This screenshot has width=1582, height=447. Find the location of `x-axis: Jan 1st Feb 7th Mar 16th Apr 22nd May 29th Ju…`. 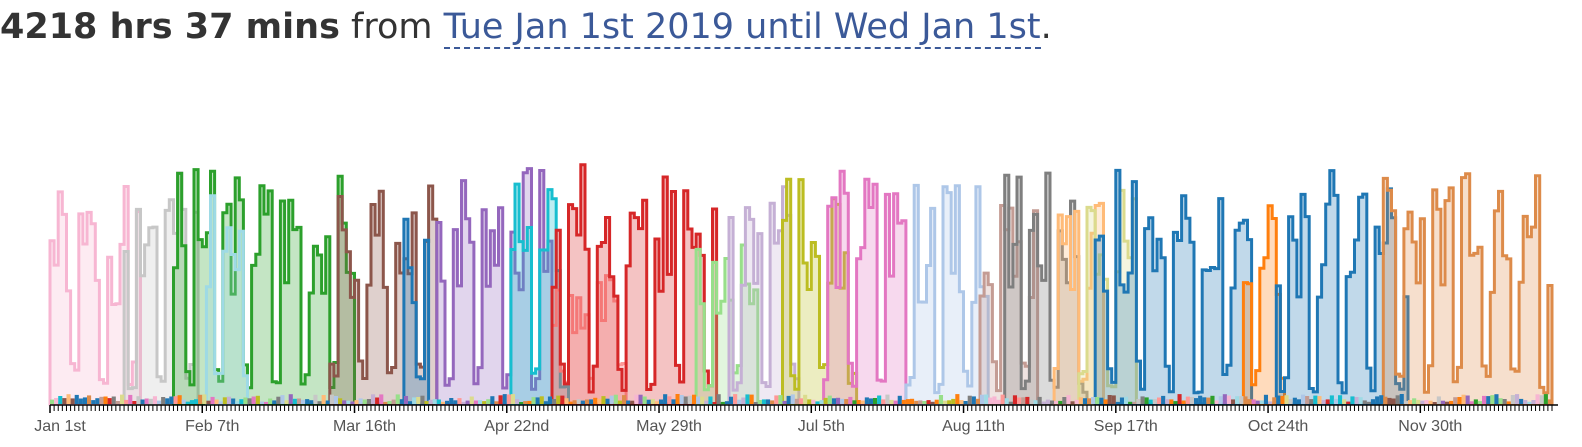

x-axis: Jan 1st Feb 7th Mar 16th Apr 22nd May 29th Ju… is located at coordinates (796, 419).